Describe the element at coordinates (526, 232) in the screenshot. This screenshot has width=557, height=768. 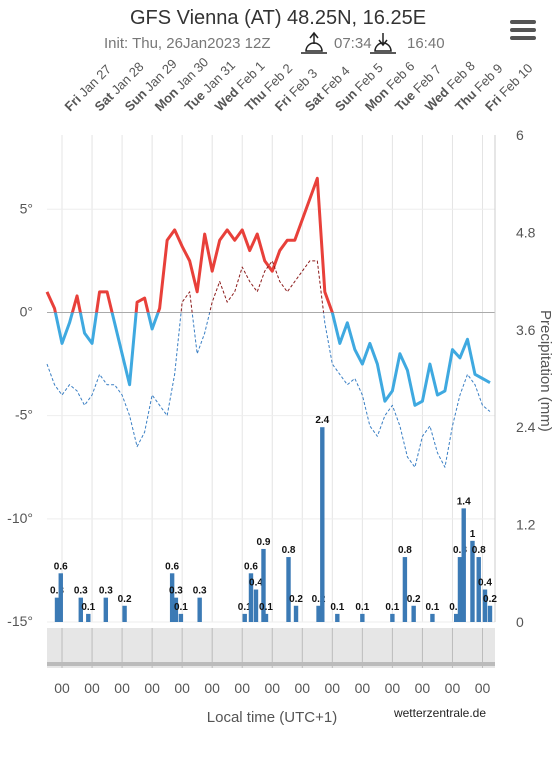
I see `y2-tick-label: 4.8` at that location.